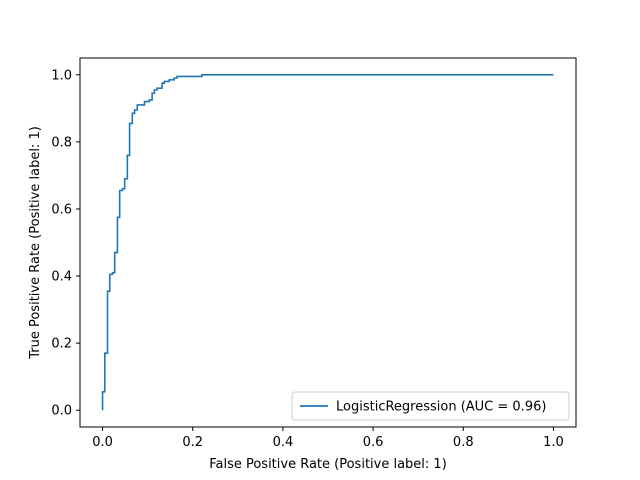 Image resolution: width=640 pixels, height=480 pixels. What do you see at coordinates (61, 277) in the screenshot?
I see `y-tick-label: 0.4` at bounding box center [61, 277].